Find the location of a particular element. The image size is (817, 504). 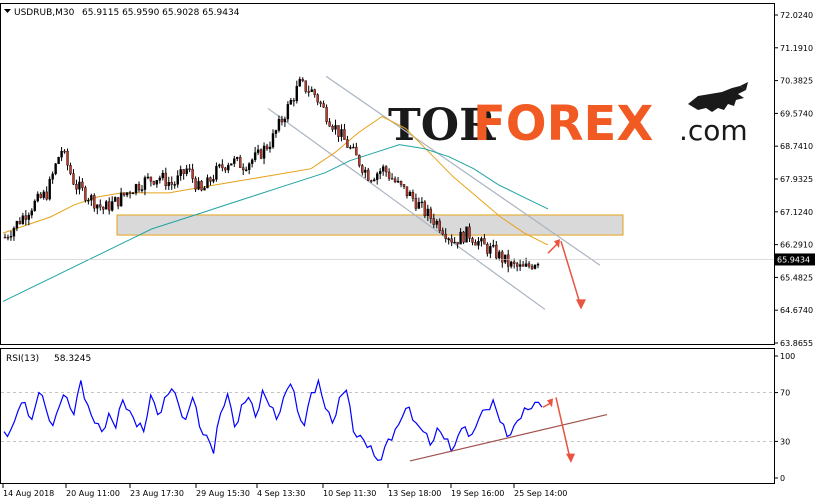

x-axis-tick-label: 13 Sep 18:00 is located at coordinates (414, 493).